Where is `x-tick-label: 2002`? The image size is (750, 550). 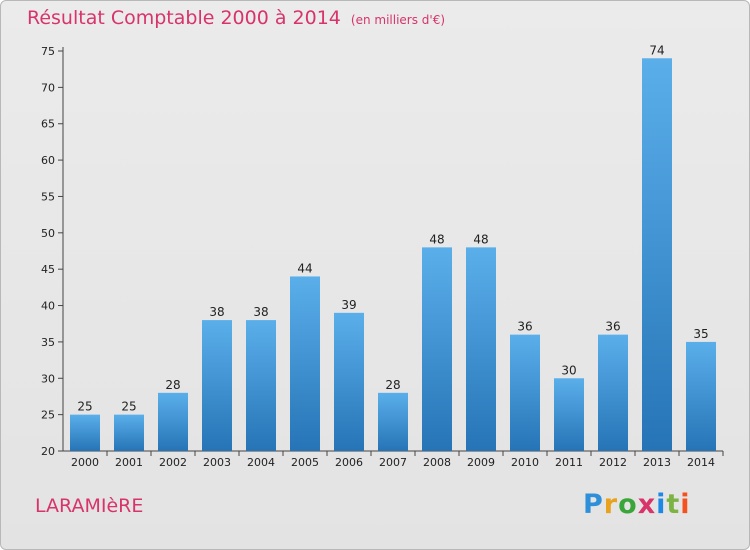
x-tick-label: 2002 is located at coordinates (173, 462).